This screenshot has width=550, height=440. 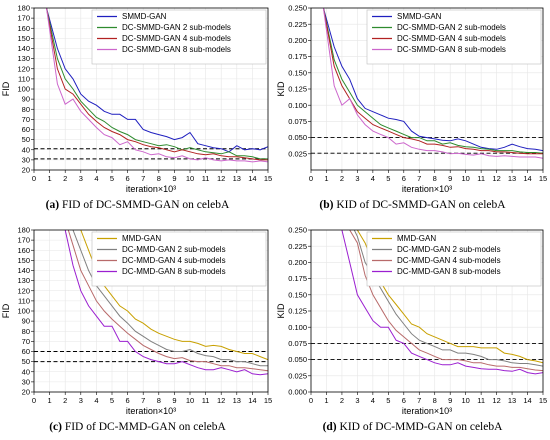 What do you see at coordinates (297, 8) in the screenshot?
I see `y-tick-label: 0.250` at bounding box center [297, 8].